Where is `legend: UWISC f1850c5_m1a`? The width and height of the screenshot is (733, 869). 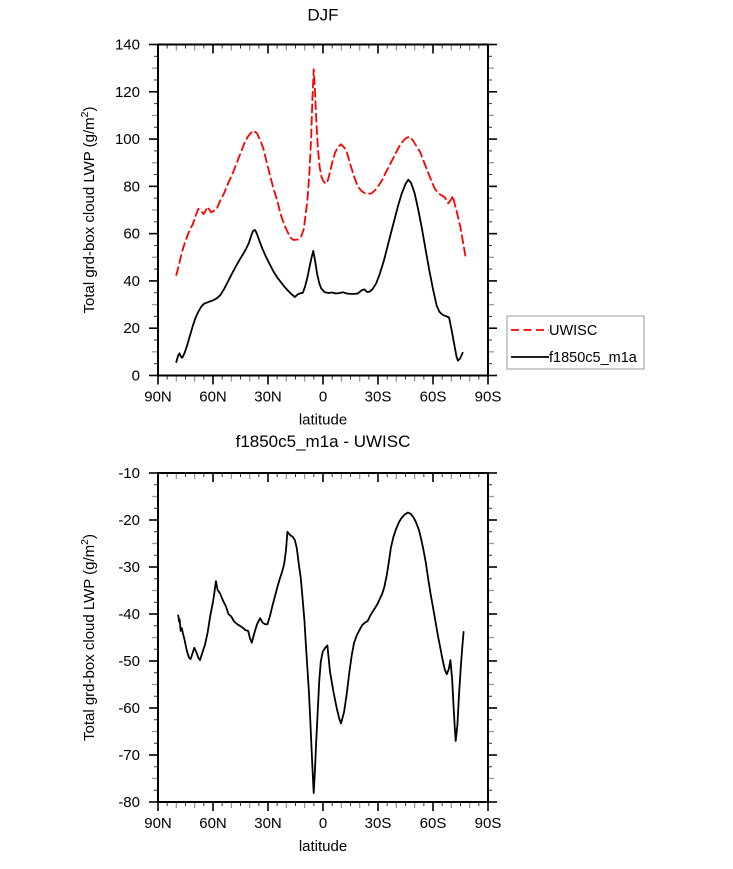 legend: UWISC f1850c5_m1a is located at coordinates (575, 342).